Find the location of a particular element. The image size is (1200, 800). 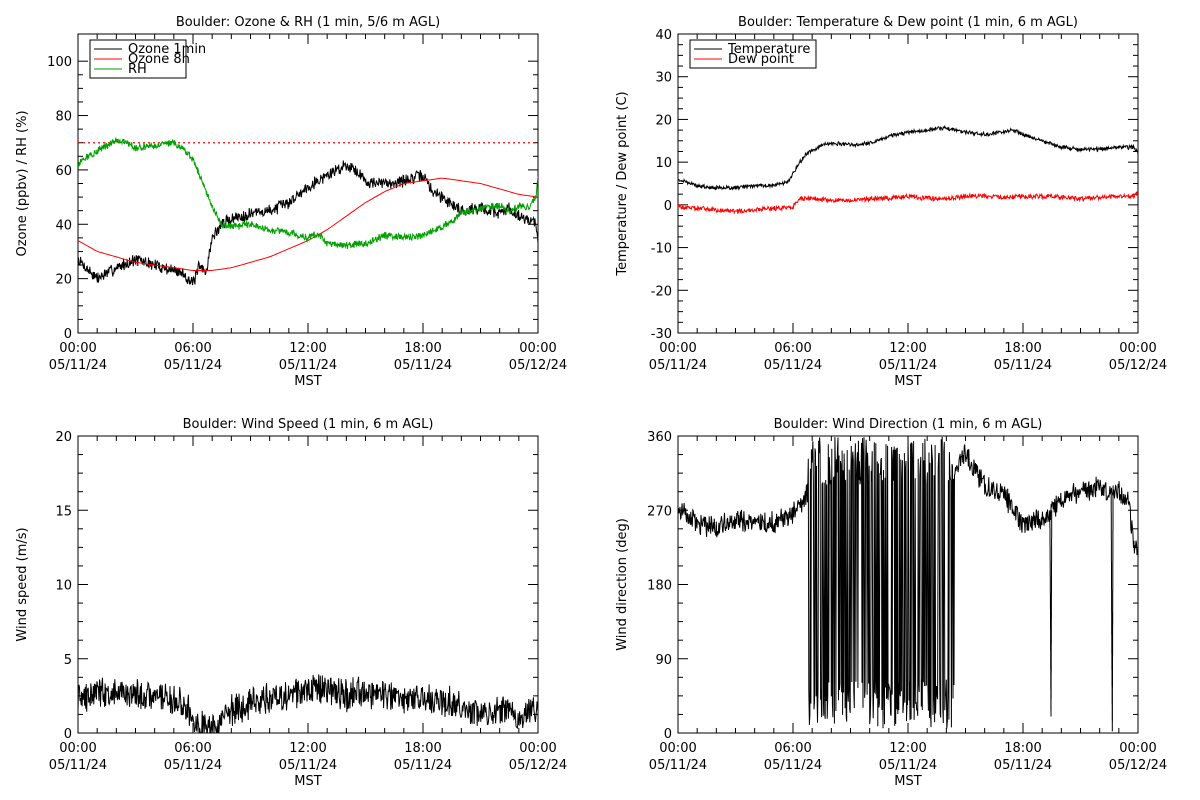

chart-title: Boulder: Wind Speed (1 min, 6 m AGL) is located at coordinates (308, 424).